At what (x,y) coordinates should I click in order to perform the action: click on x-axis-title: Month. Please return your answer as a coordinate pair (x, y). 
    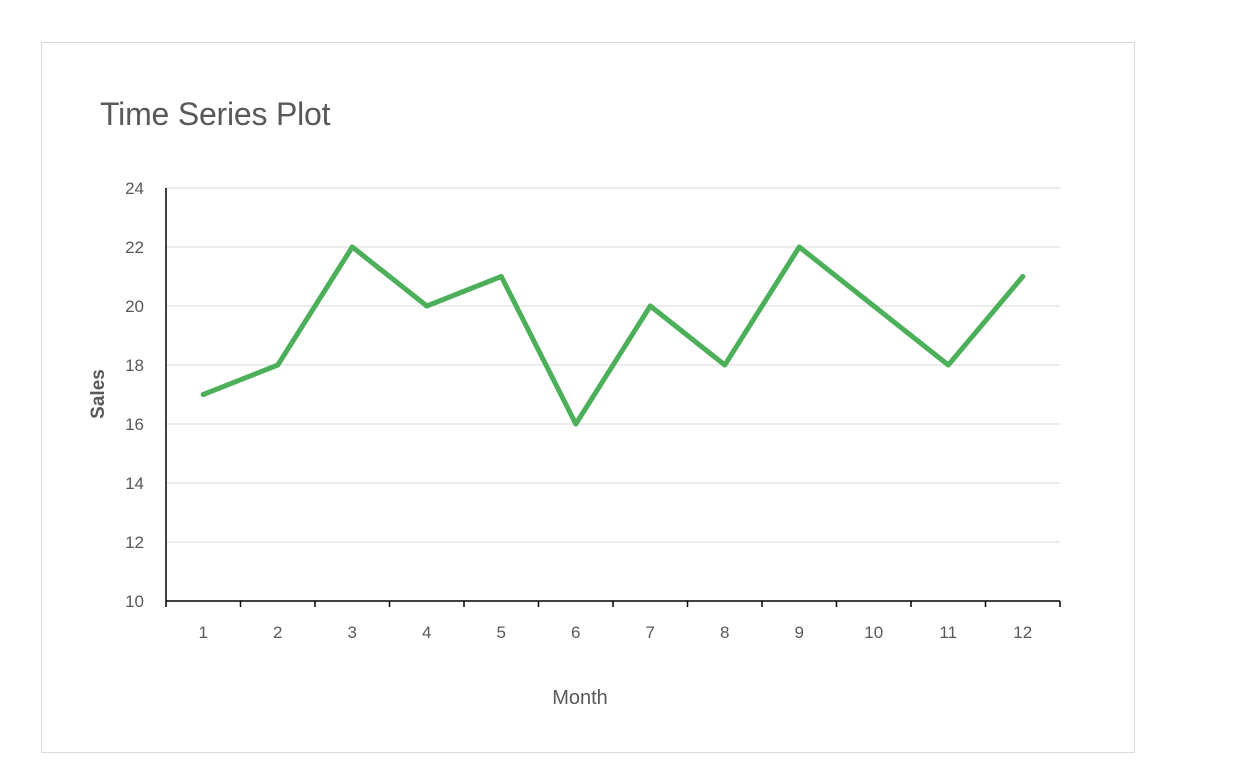
    Looking at the image, I should click on (580, 698).